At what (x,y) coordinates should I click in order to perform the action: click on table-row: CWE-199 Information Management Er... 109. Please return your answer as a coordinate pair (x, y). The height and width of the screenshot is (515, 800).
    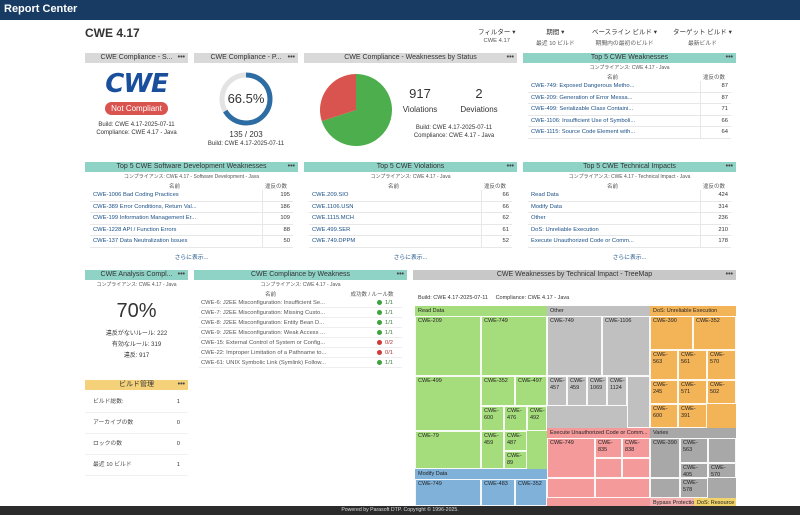
    Looking at the image, I should click on (191, 219).